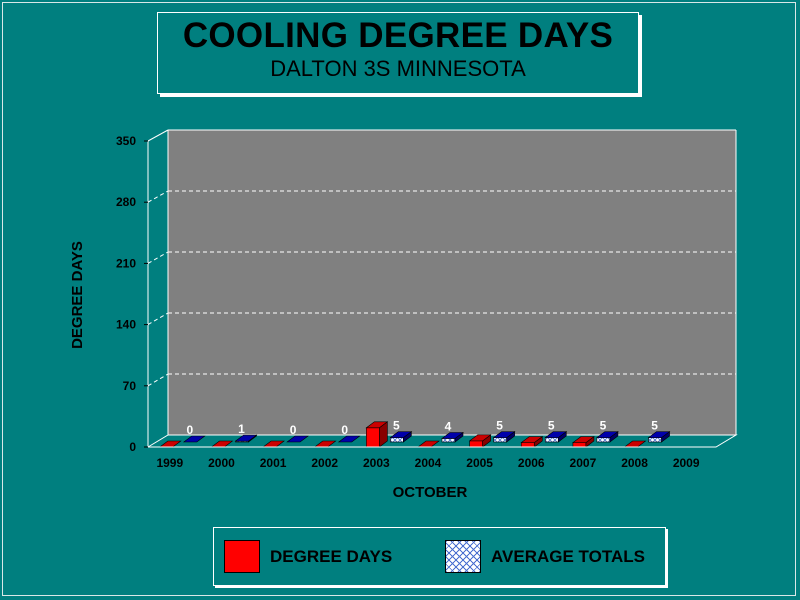  Describe the element at coordinates (169, 463) in the screenshot. I see `x-tick-label: 1999` at that location.